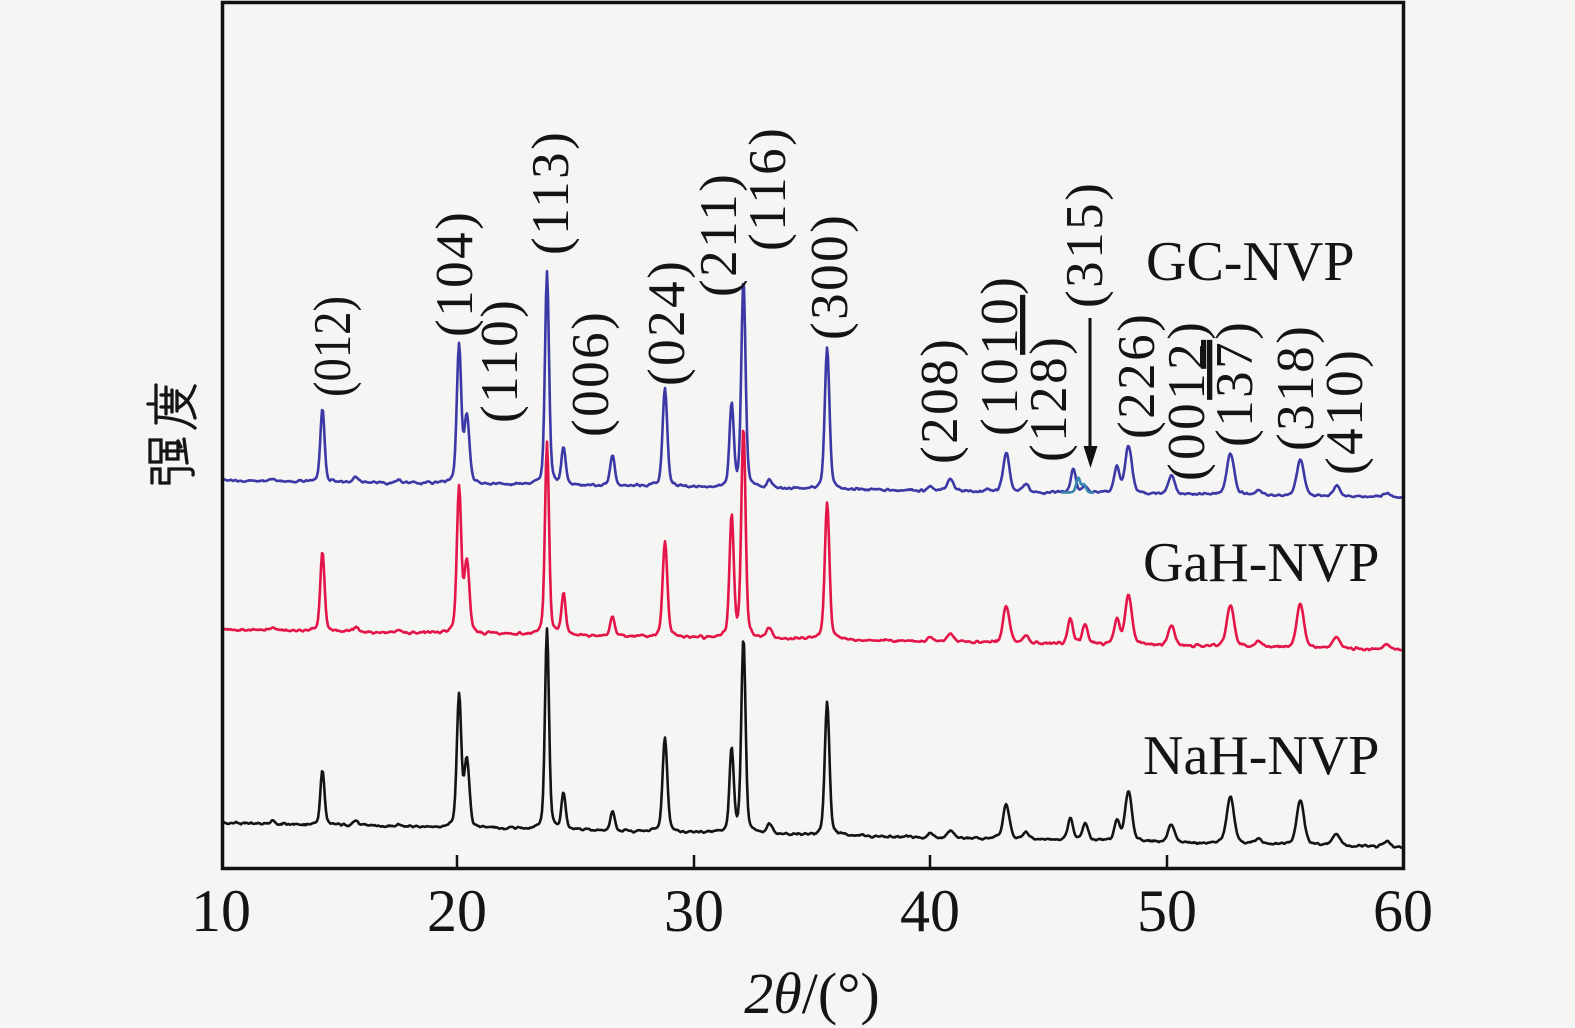  I want to click on svg-text: 30, so click(694, 911).